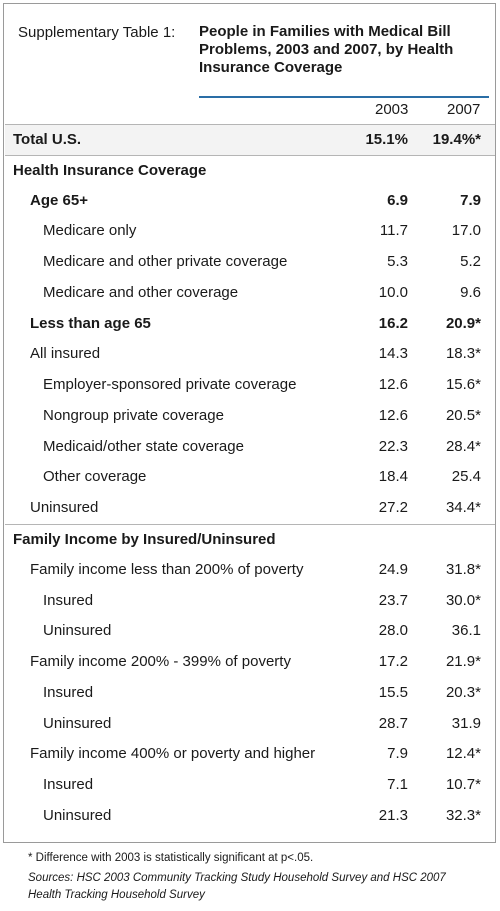  What do you see at coordinates (470, 261) in the screenshot?
I see `value-2007: 5.2` at bounding box center [470, 261].